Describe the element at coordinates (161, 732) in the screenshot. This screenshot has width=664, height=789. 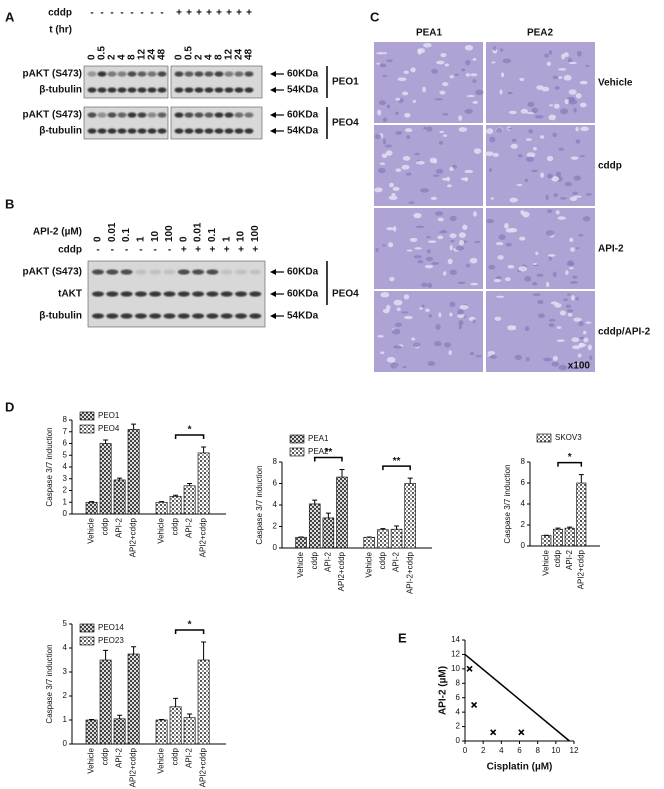
I see `bar` at that location.